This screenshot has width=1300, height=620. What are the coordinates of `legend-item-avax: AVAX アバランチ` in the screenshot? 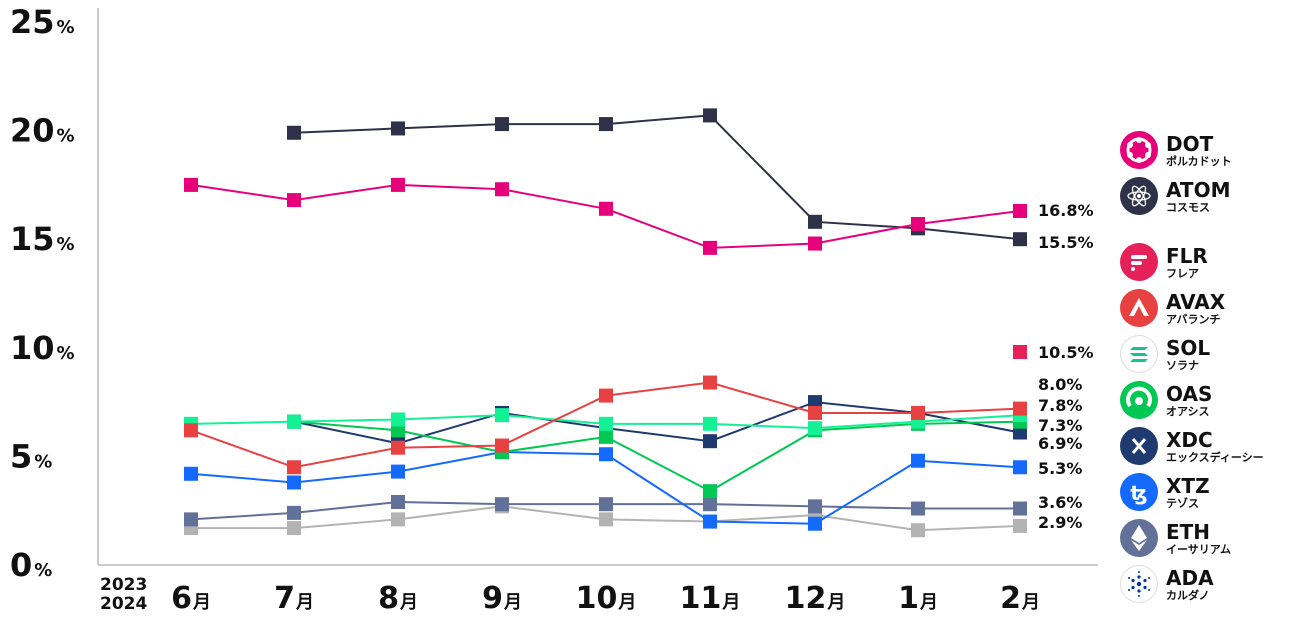 It's located at (1172, 308).